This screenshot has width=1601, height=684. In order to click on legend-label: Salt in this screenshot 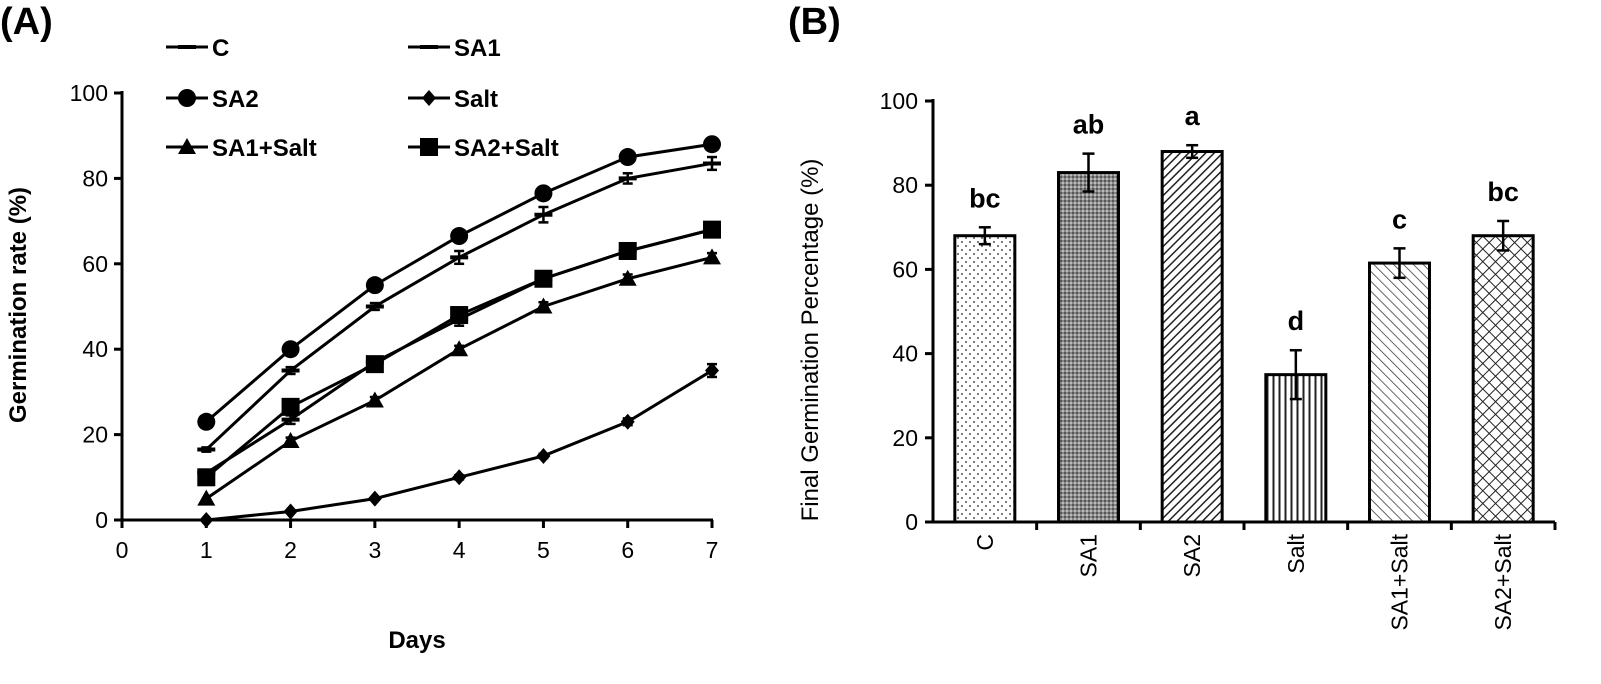, I will do `click(476, 99)`.